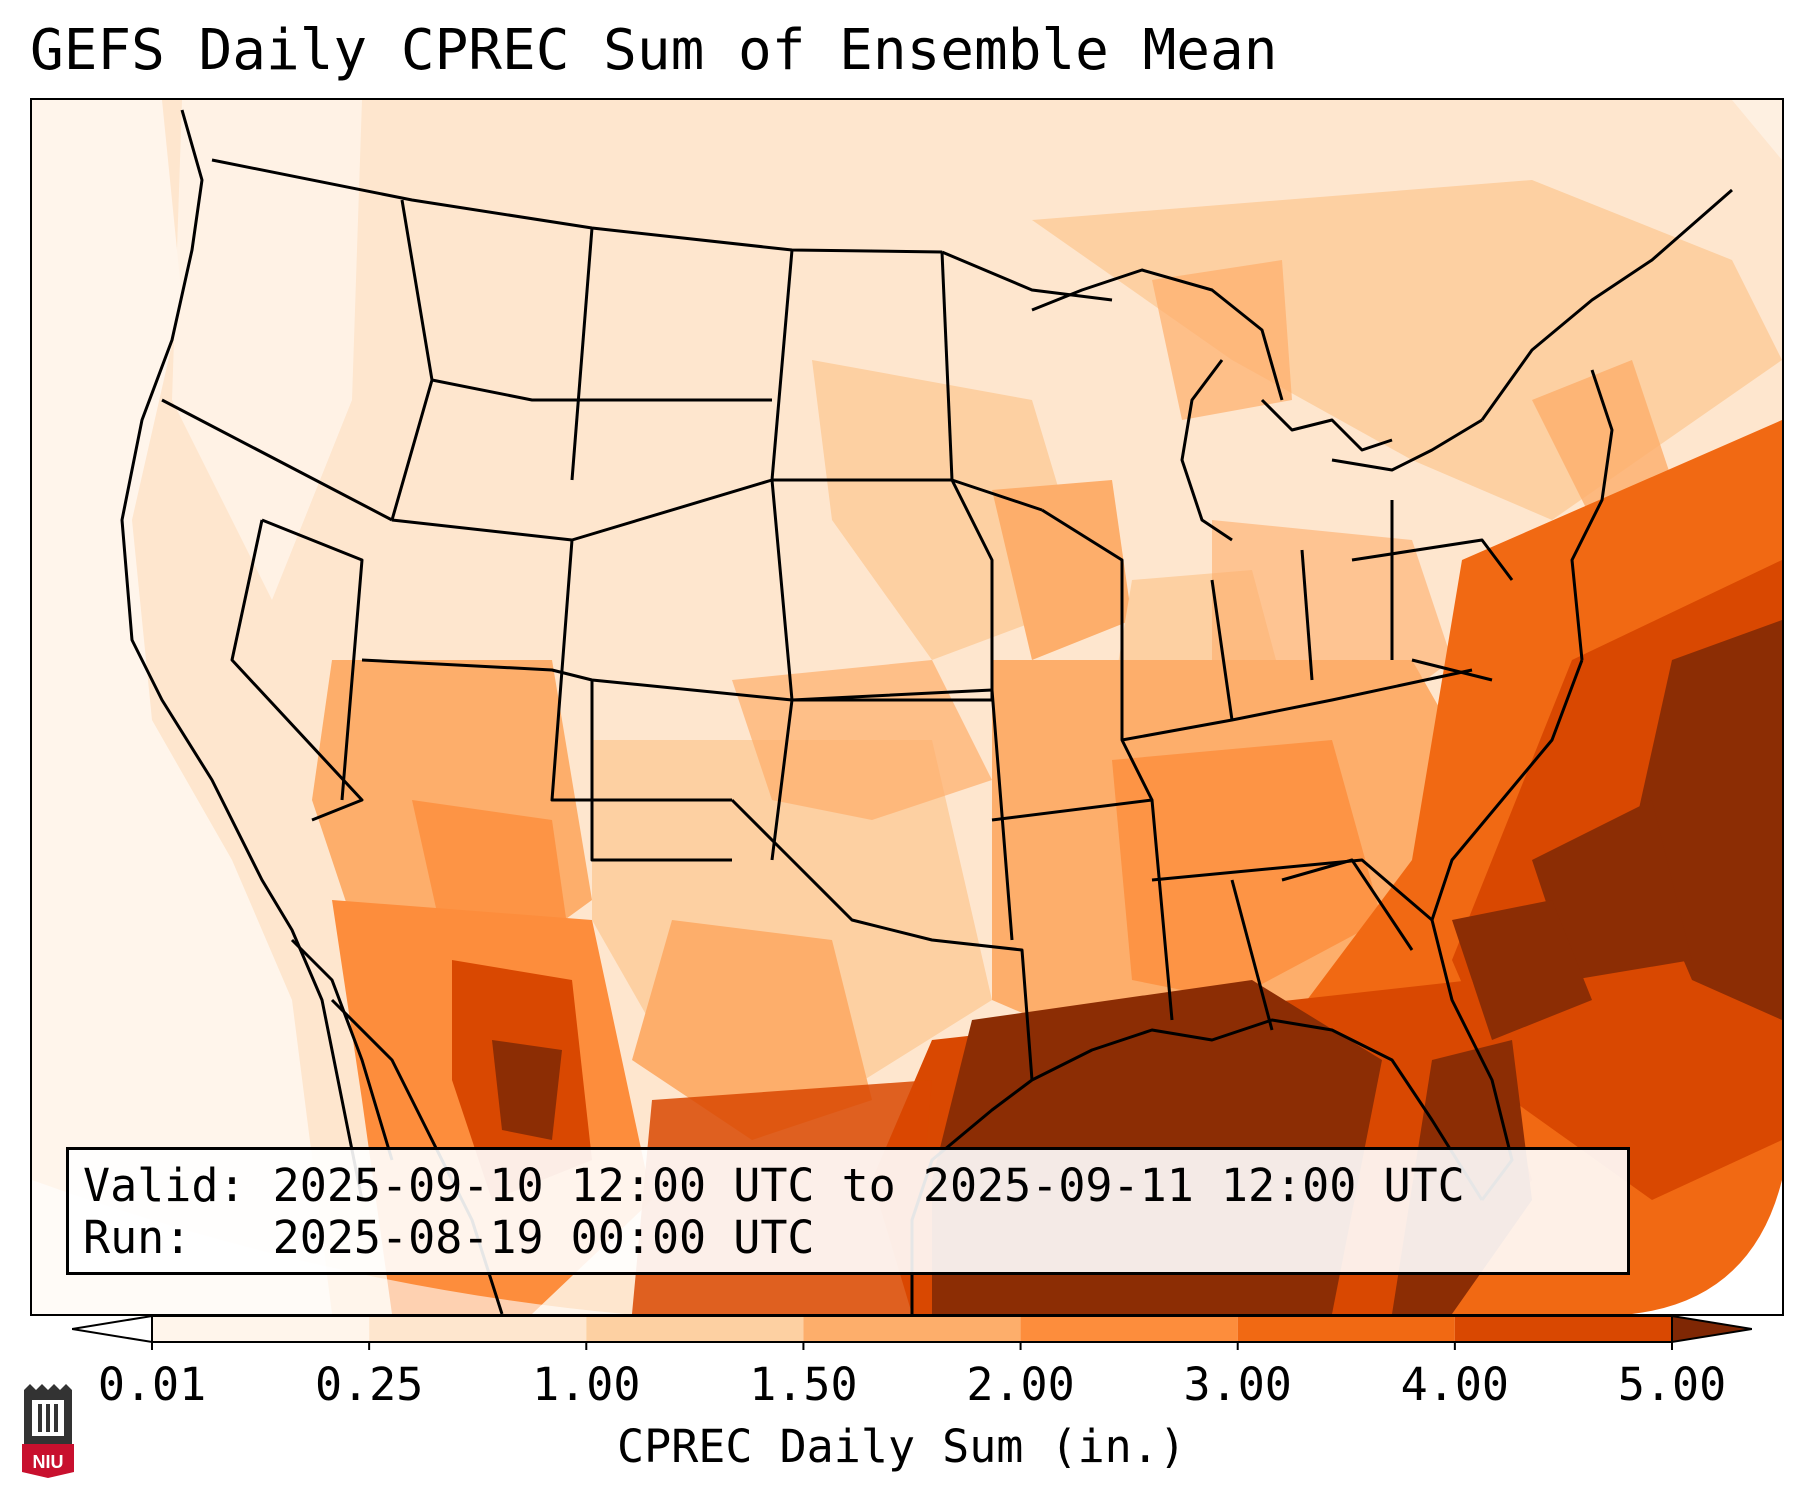  What do you see at coordinates (48, 1462) in the screenshot?
I see `logo-text: NIU` at bounding box center [48, 1462].